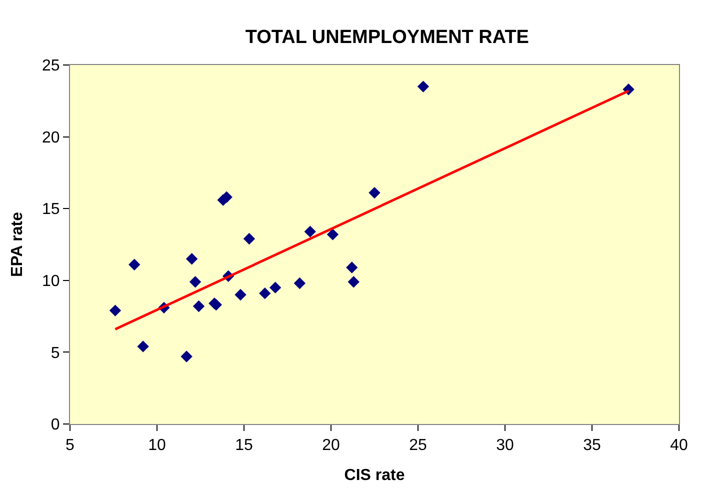  Describe the element at coordinates (55, 425) in the screenshot. I see `y-tick-label: 0` at that location.